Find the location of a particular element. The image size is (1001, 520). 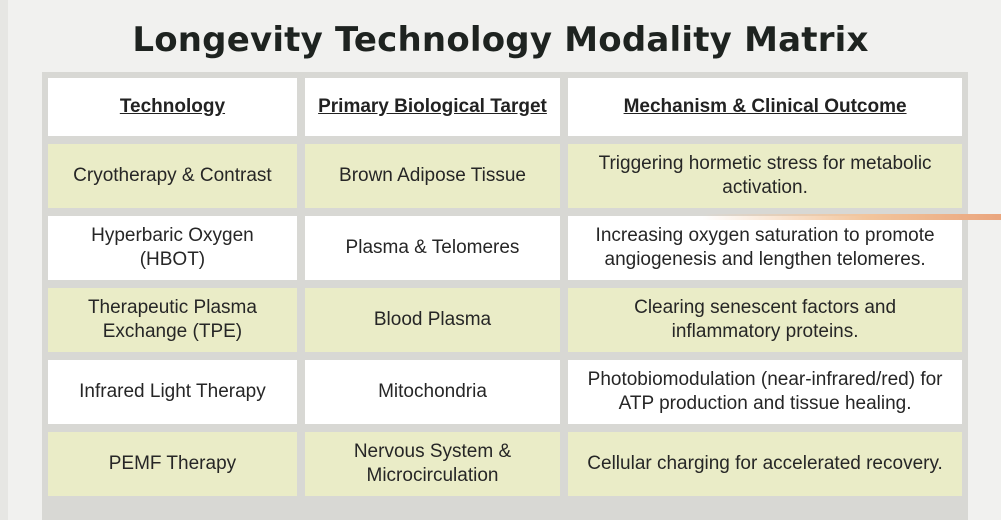

cell-technology: Cryotherapy & Contrast is located at coordinates (176, 180).